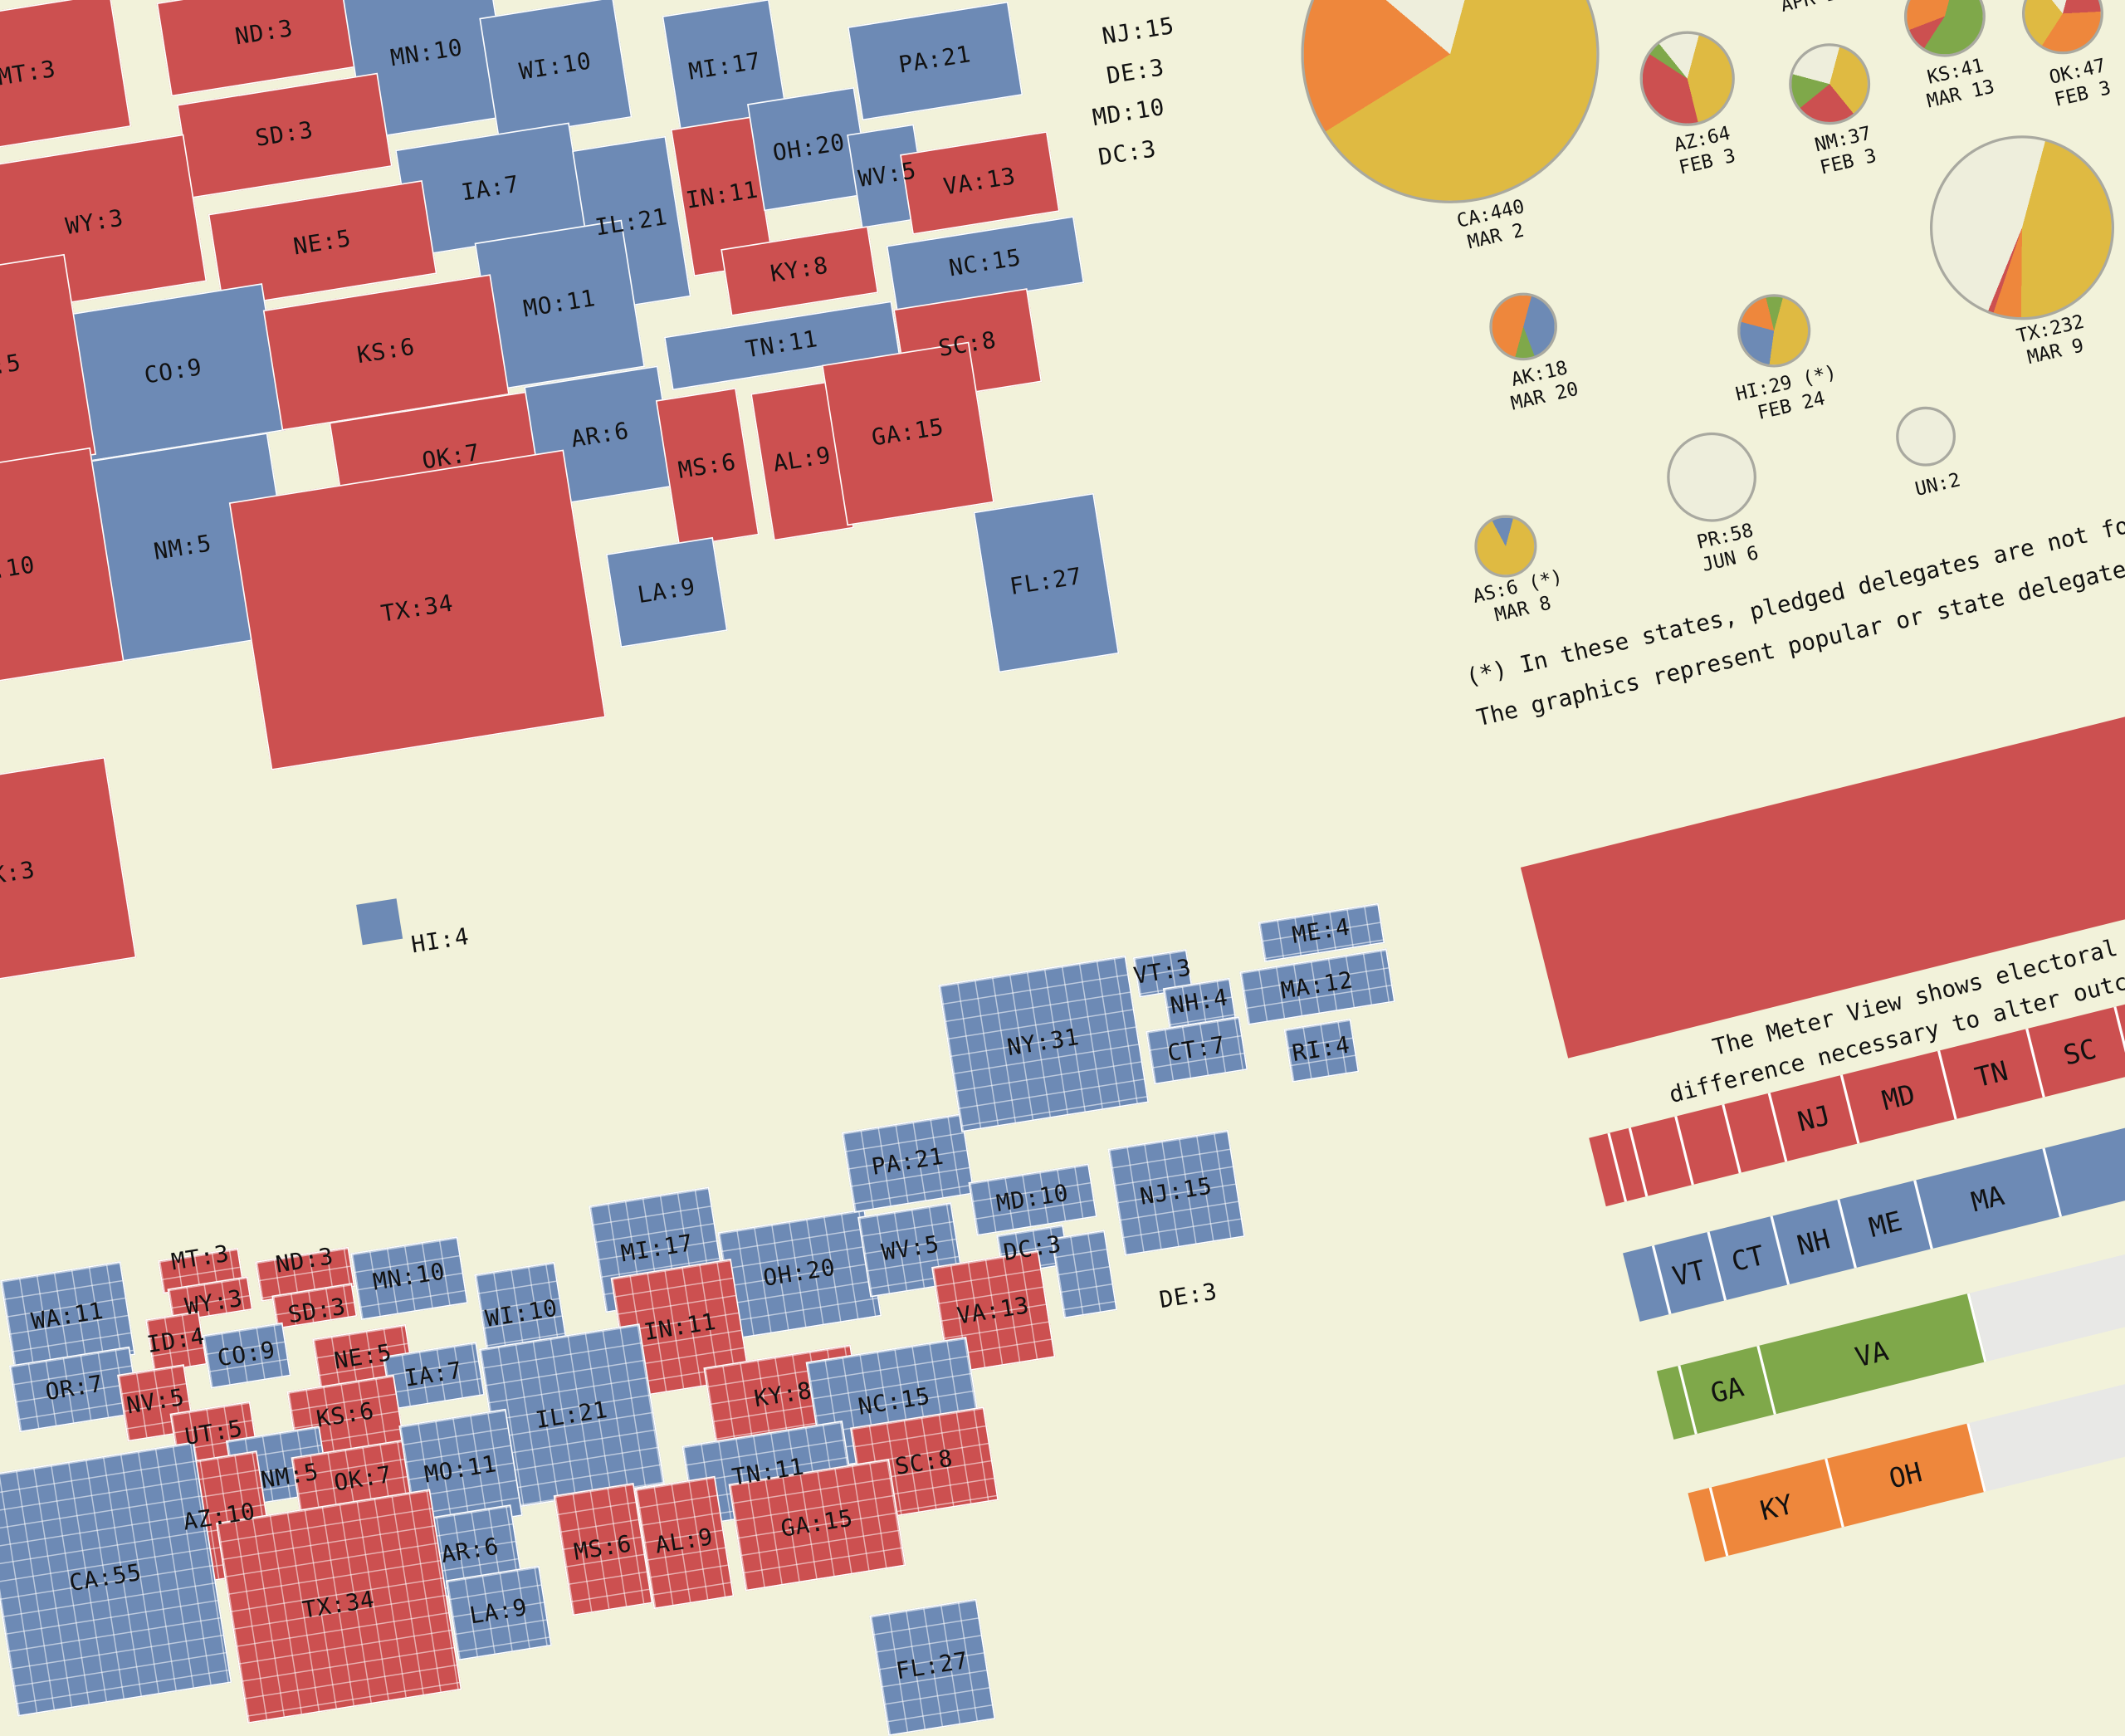 The width and height of the screenshot is (2125, 1736). What do you see at coordinates (1128, 153) in the screenshot?
I see `small-state-label: DC:3` at bounding box center [1128, 153].